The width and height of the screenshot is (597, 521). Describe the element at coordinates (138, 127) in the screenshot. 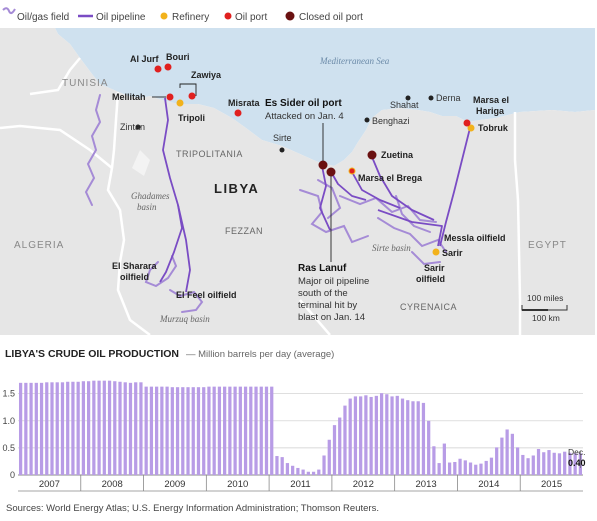

I see `city-marker-zintan` at that location.